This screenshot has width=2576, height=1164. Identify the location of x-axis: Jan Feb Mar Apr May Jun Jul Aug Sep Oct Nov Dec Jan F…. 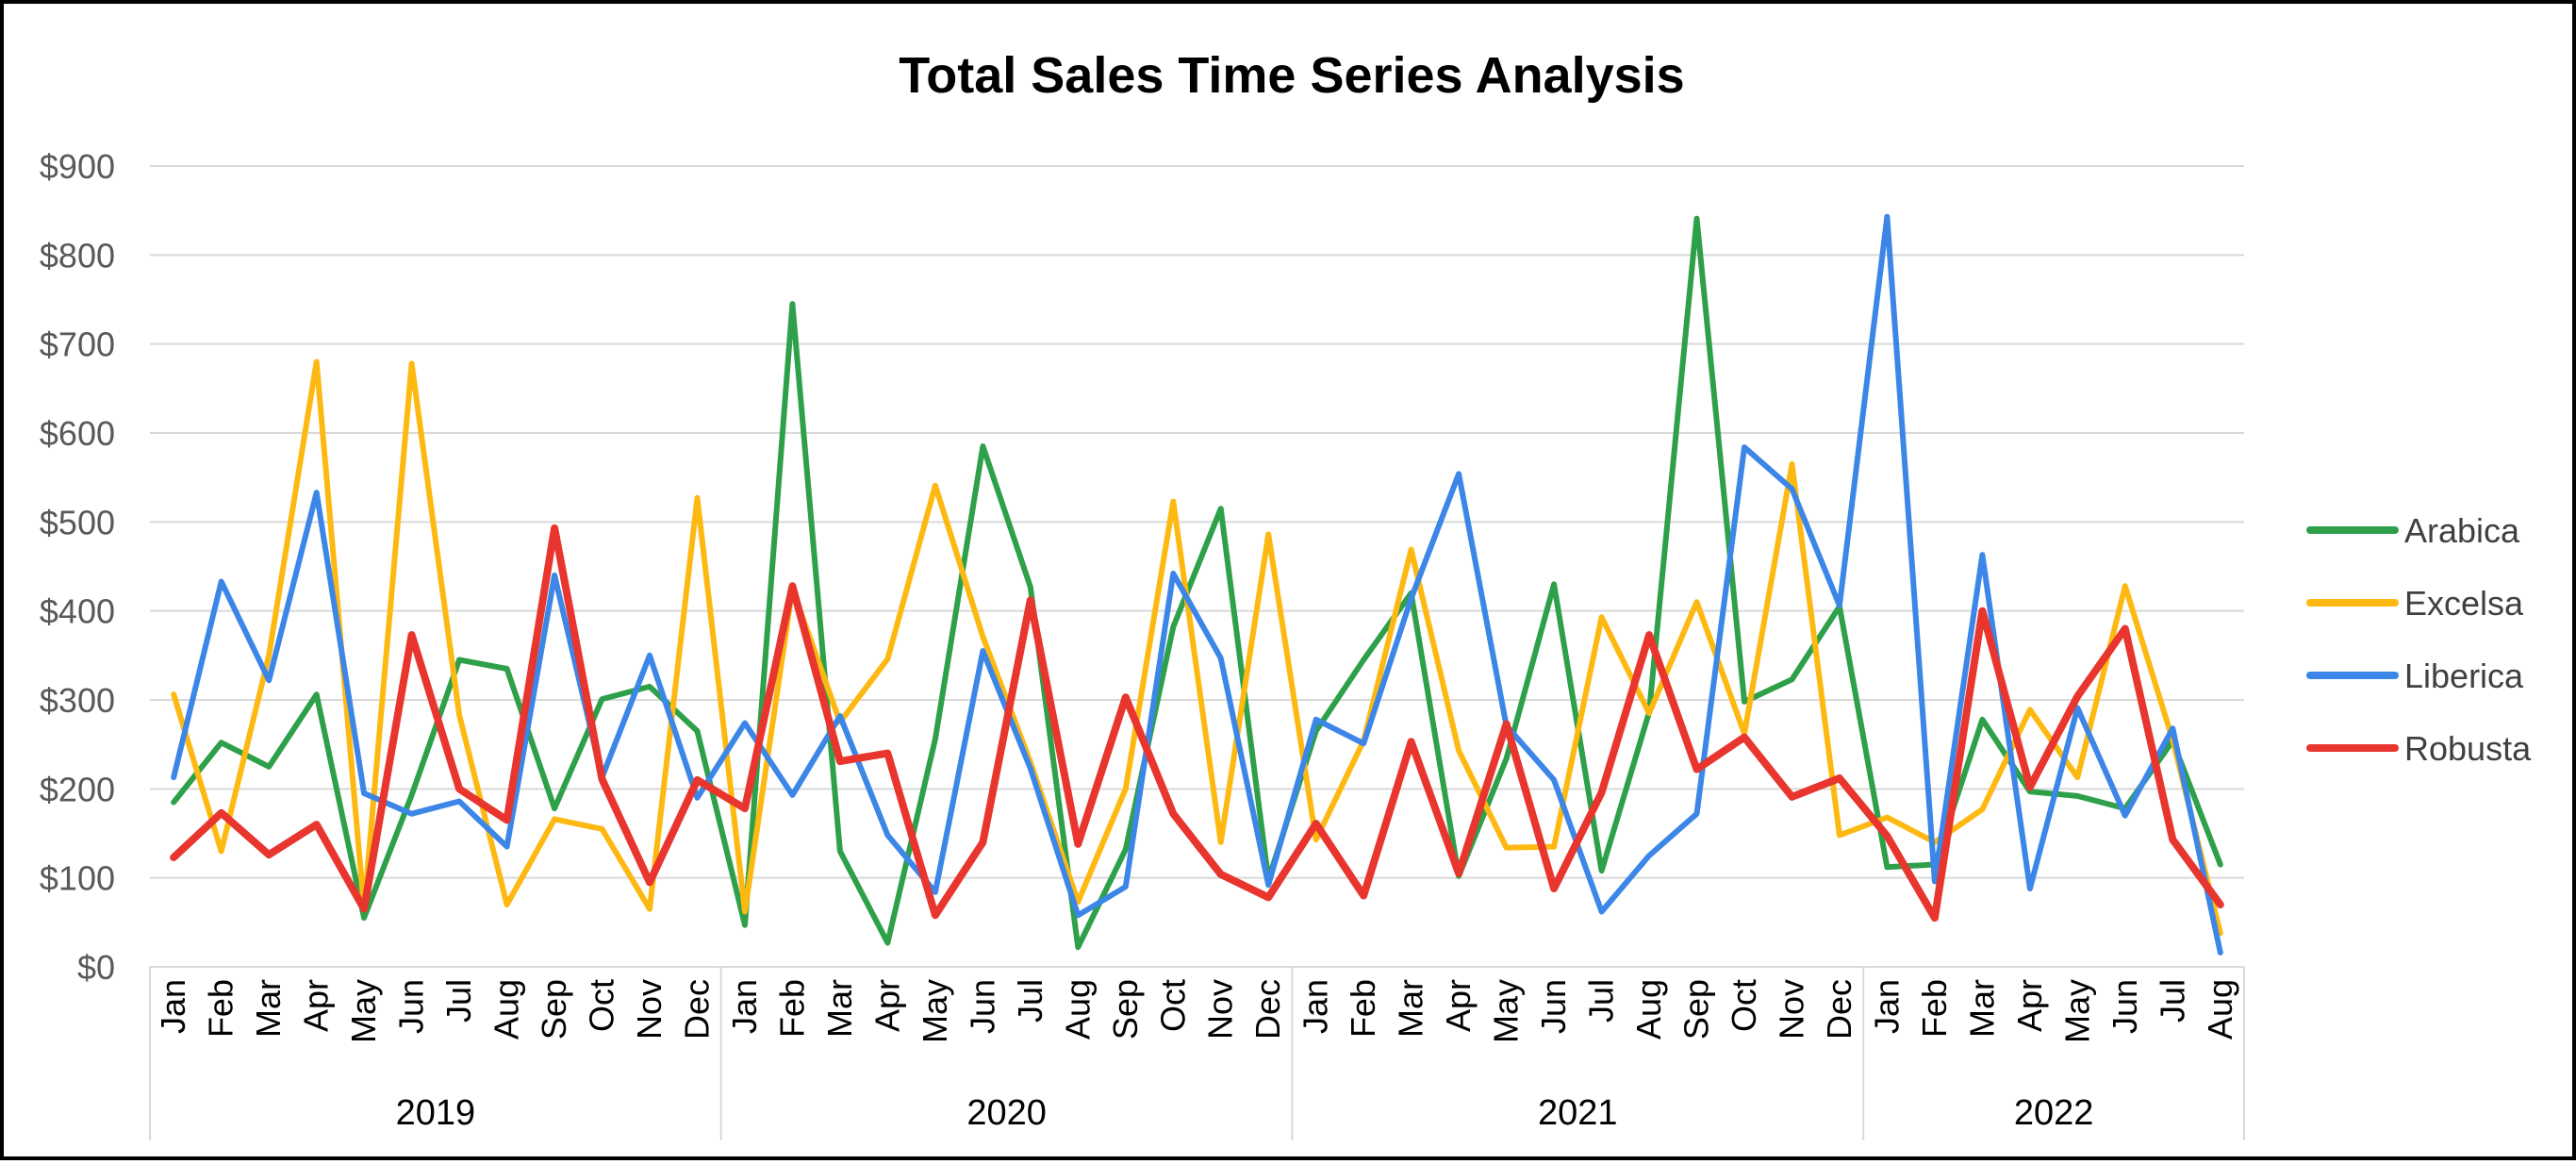
(1197, 1053).